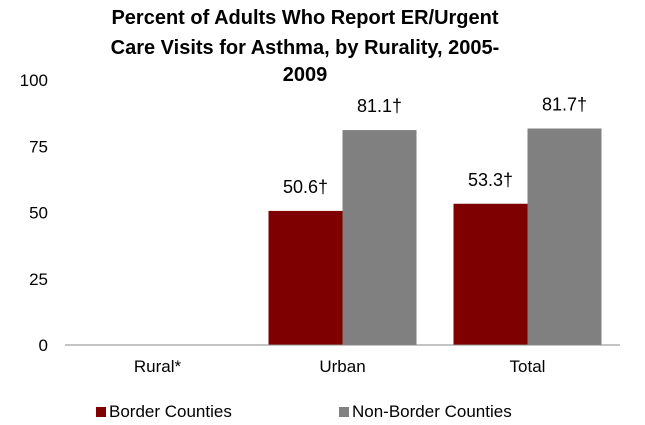  I want to click on chart-title-line-1: Percent of Adults Who Report ER/Urgent, so click(304, 18).